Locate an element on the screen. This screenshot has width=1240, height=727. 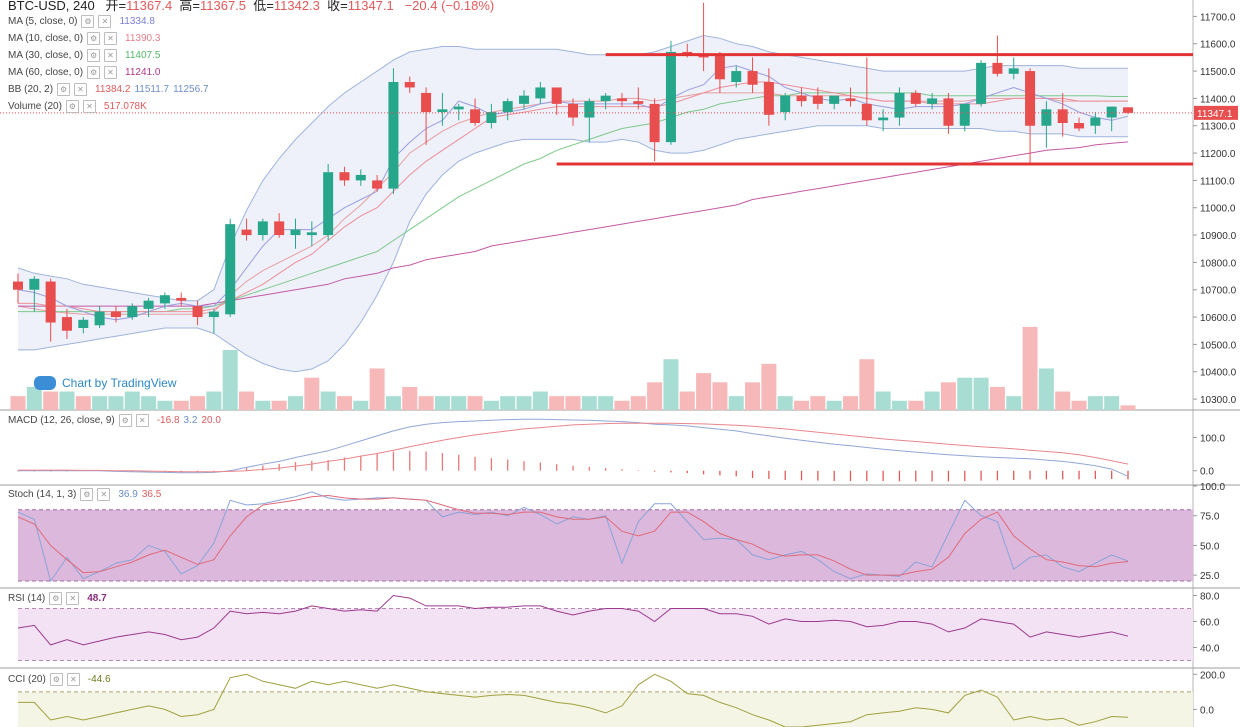
axis-tick-label: 100.0 is located at coordinates (1212, 487).